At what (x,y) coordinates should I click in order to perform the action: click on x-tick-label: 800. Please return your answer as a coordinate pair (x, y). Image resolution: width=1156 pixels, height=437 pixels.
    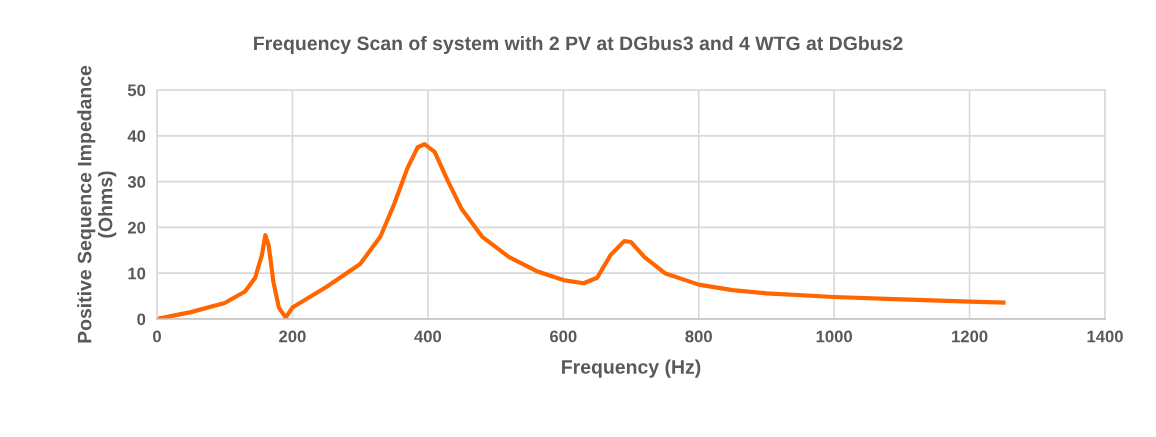
    Looking at the image, I should click on (698, 336).